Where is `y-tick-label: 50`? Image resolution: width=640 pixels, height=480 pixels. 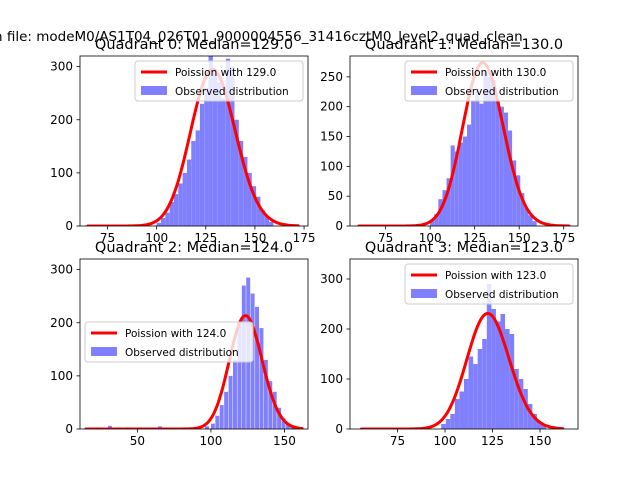 y-tick-label: 50 is located at coordinates (335, 196).